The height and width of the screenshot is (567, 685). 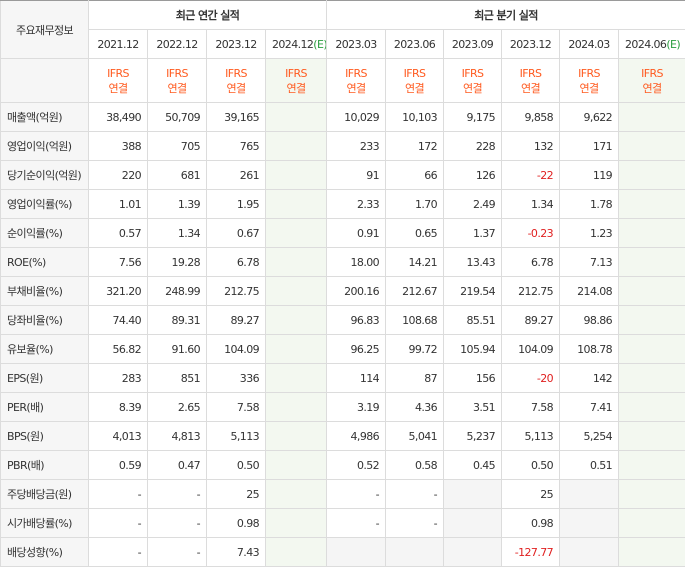 I want to click on annual-value-cell: -, so click(x=118, y=523).